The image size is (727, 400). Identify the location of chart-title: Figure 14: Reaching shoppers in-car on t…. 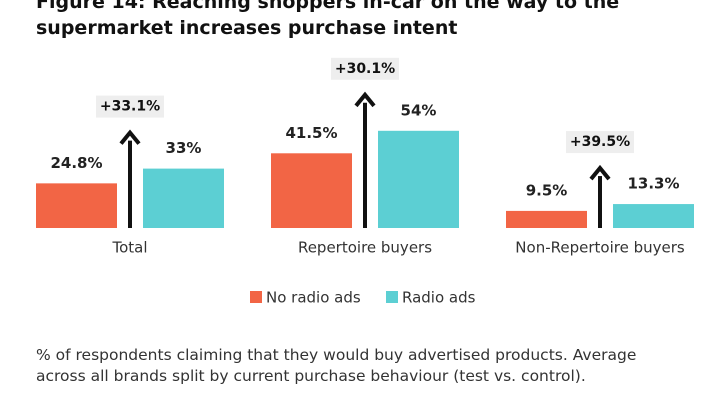
(328, 19).